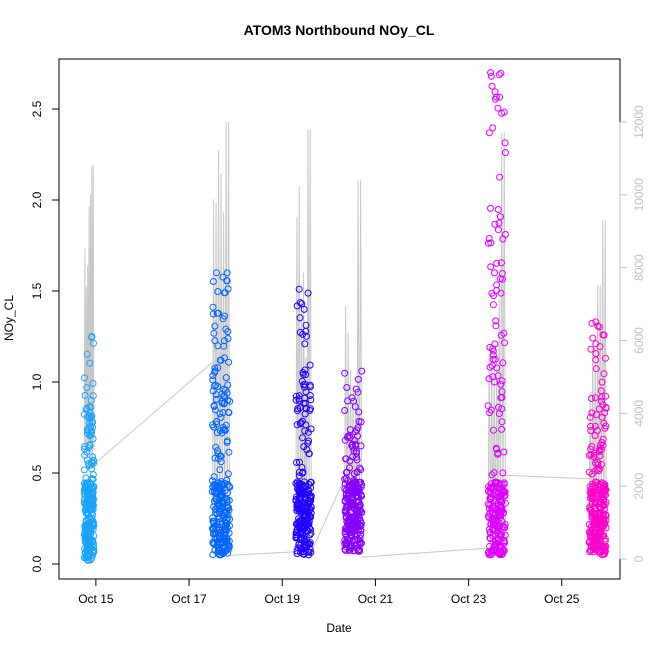 The width and height of the screenshot is (650, 650). Describe the element at coordinates (639, 340) in the screenshot. I see `right-axis-tick-label: 6000` at that location.